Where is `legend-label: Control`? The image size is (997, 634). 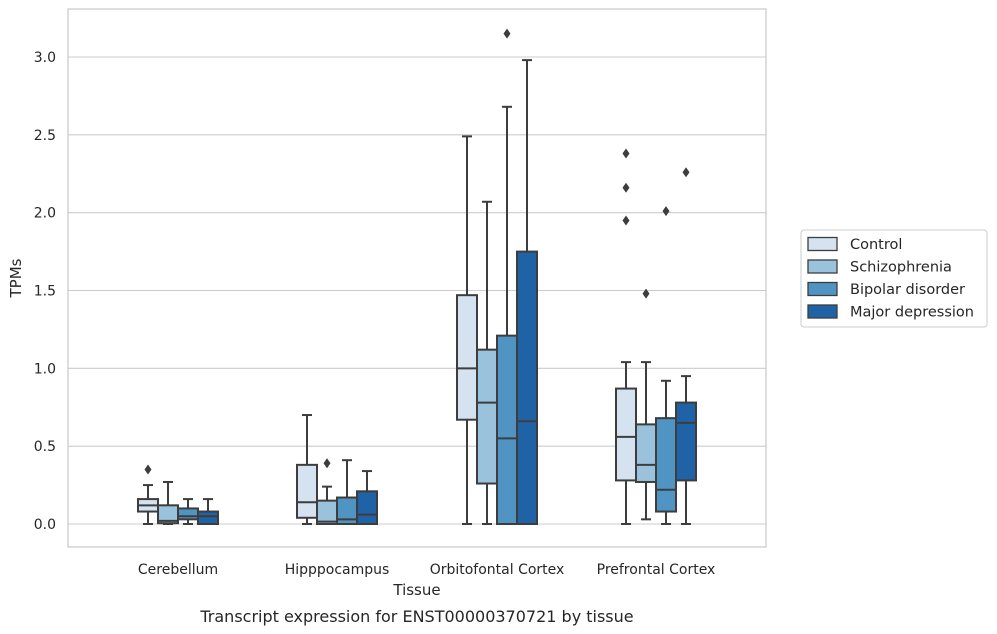
legend-label: Control is located at coordinates (876, 245).